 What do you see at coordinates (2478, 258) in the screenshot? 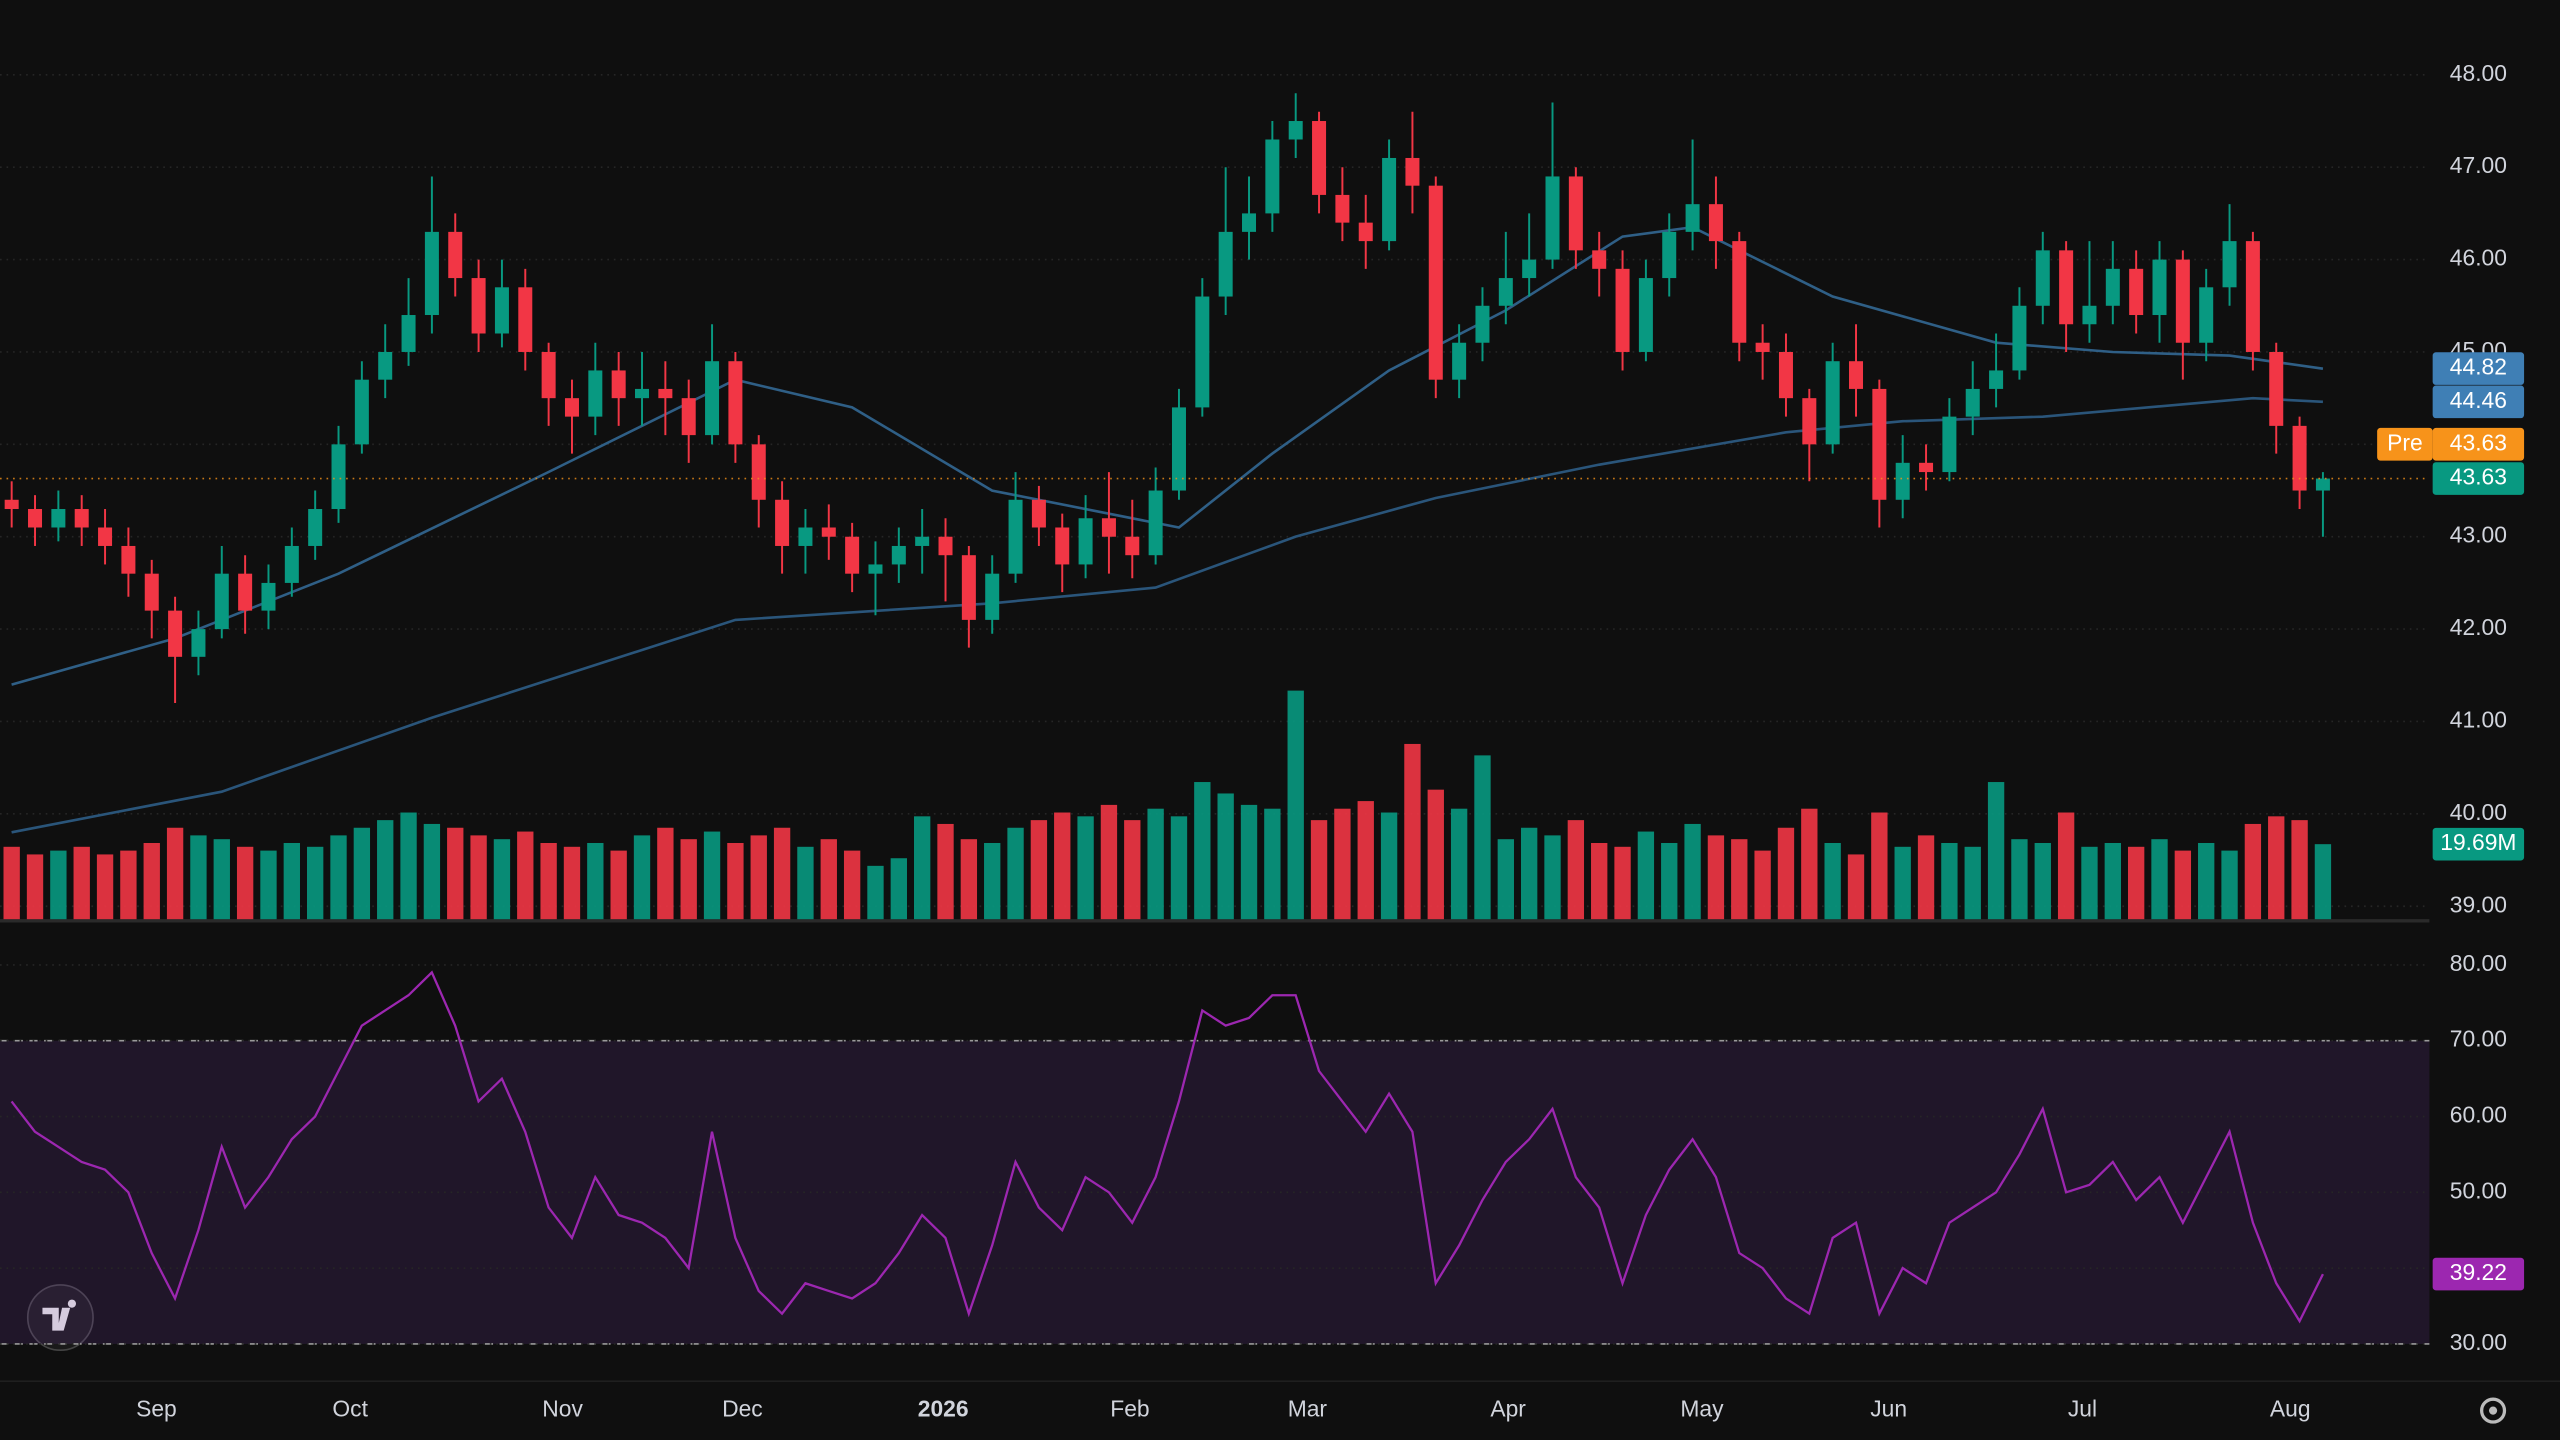
I see `y-tick-label: 46.00` at bounding box center [2478, 258].